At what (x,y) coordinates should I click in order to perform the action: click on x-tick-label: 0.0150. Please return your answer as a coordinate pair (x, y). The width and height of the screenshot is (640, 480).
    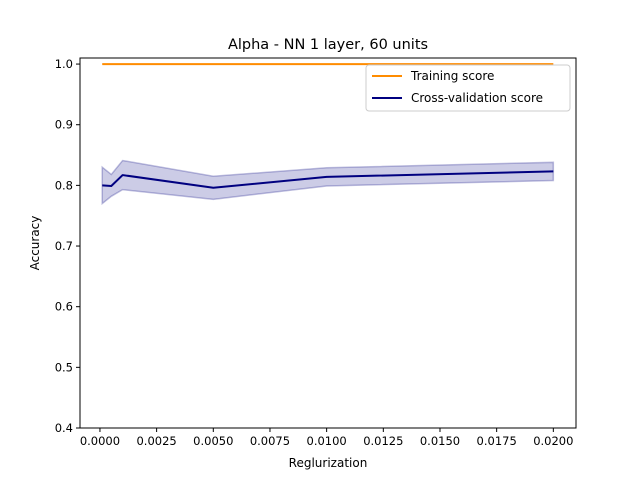
    Looking at the image, I should click on (440, 441).